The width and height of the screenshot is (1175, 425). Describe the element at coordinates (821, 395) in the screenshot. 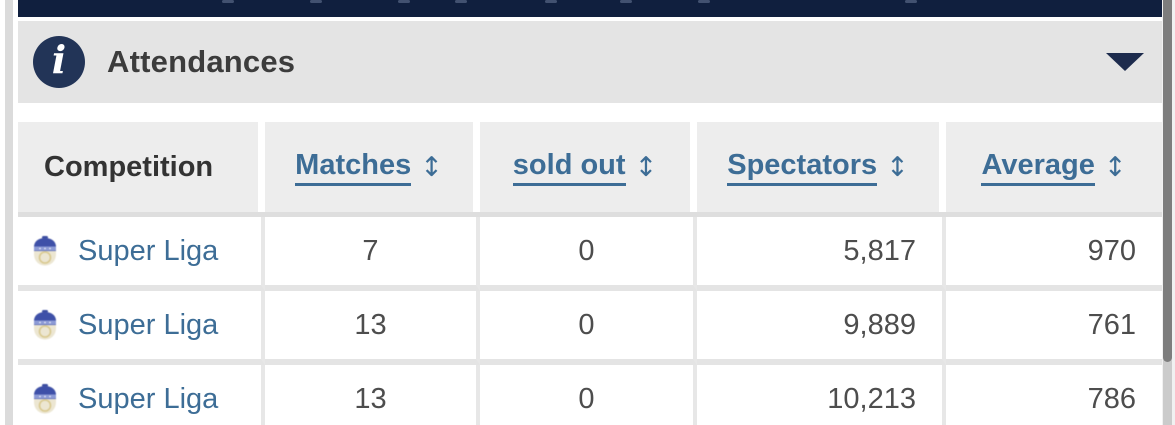

I see `cell-spectators: 10,213` at that location.